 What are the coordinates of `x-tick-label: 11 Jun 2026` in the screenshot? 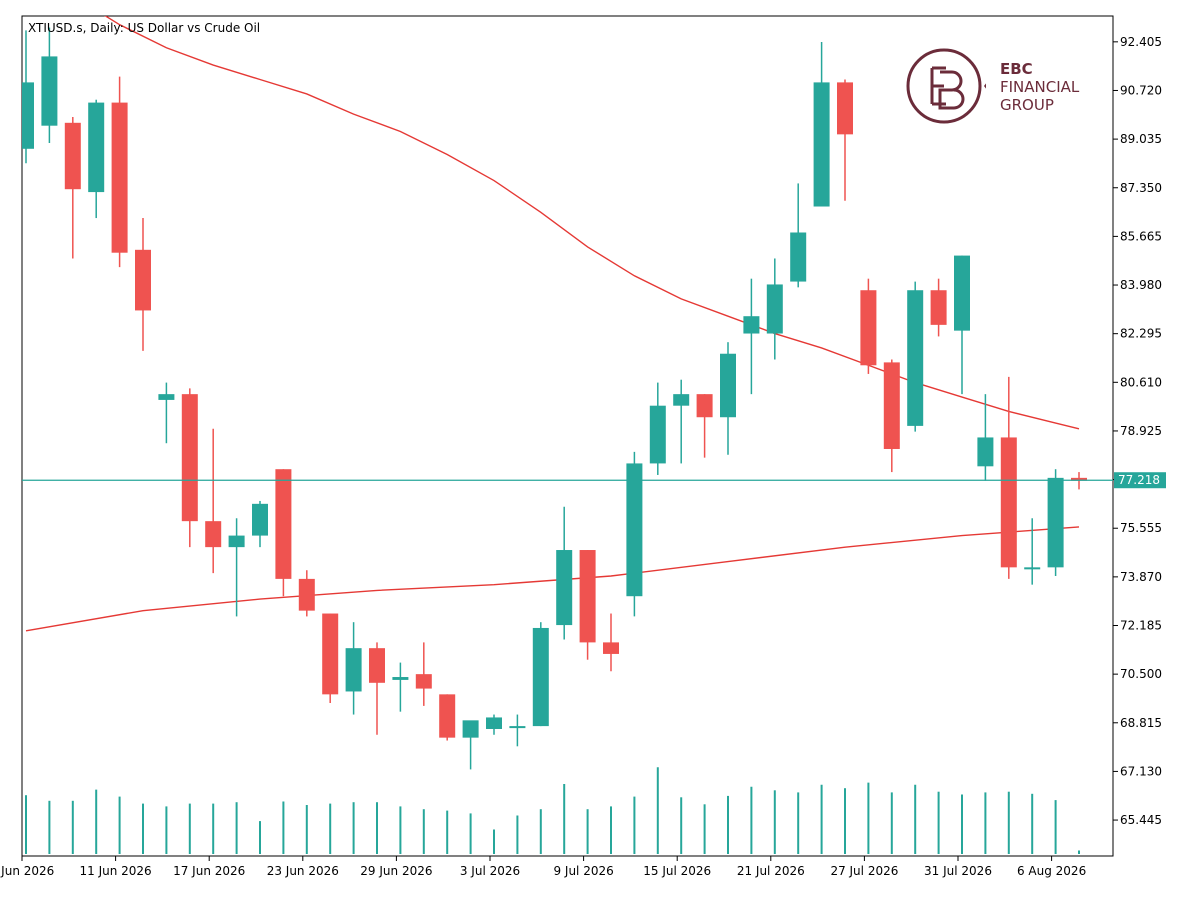 It's located at (116, 871).